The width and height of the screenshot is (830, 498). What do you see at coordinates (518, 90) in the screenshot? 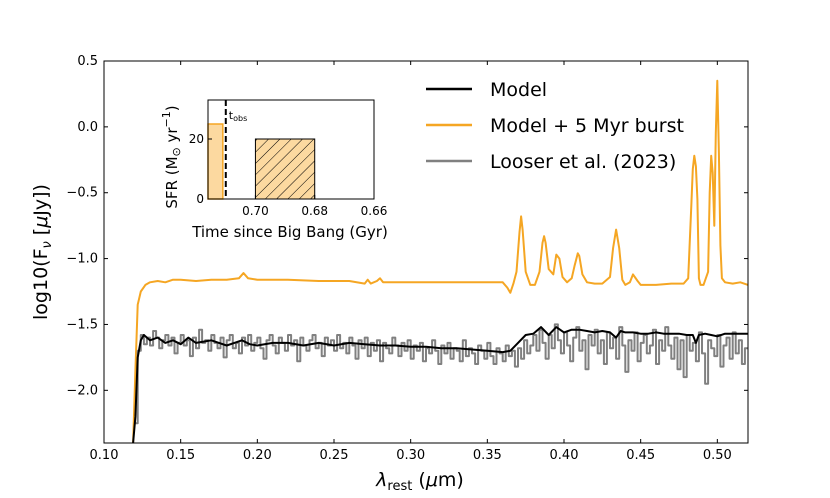
I see `legend-label-model: Model` at bounding box center [518, 90].